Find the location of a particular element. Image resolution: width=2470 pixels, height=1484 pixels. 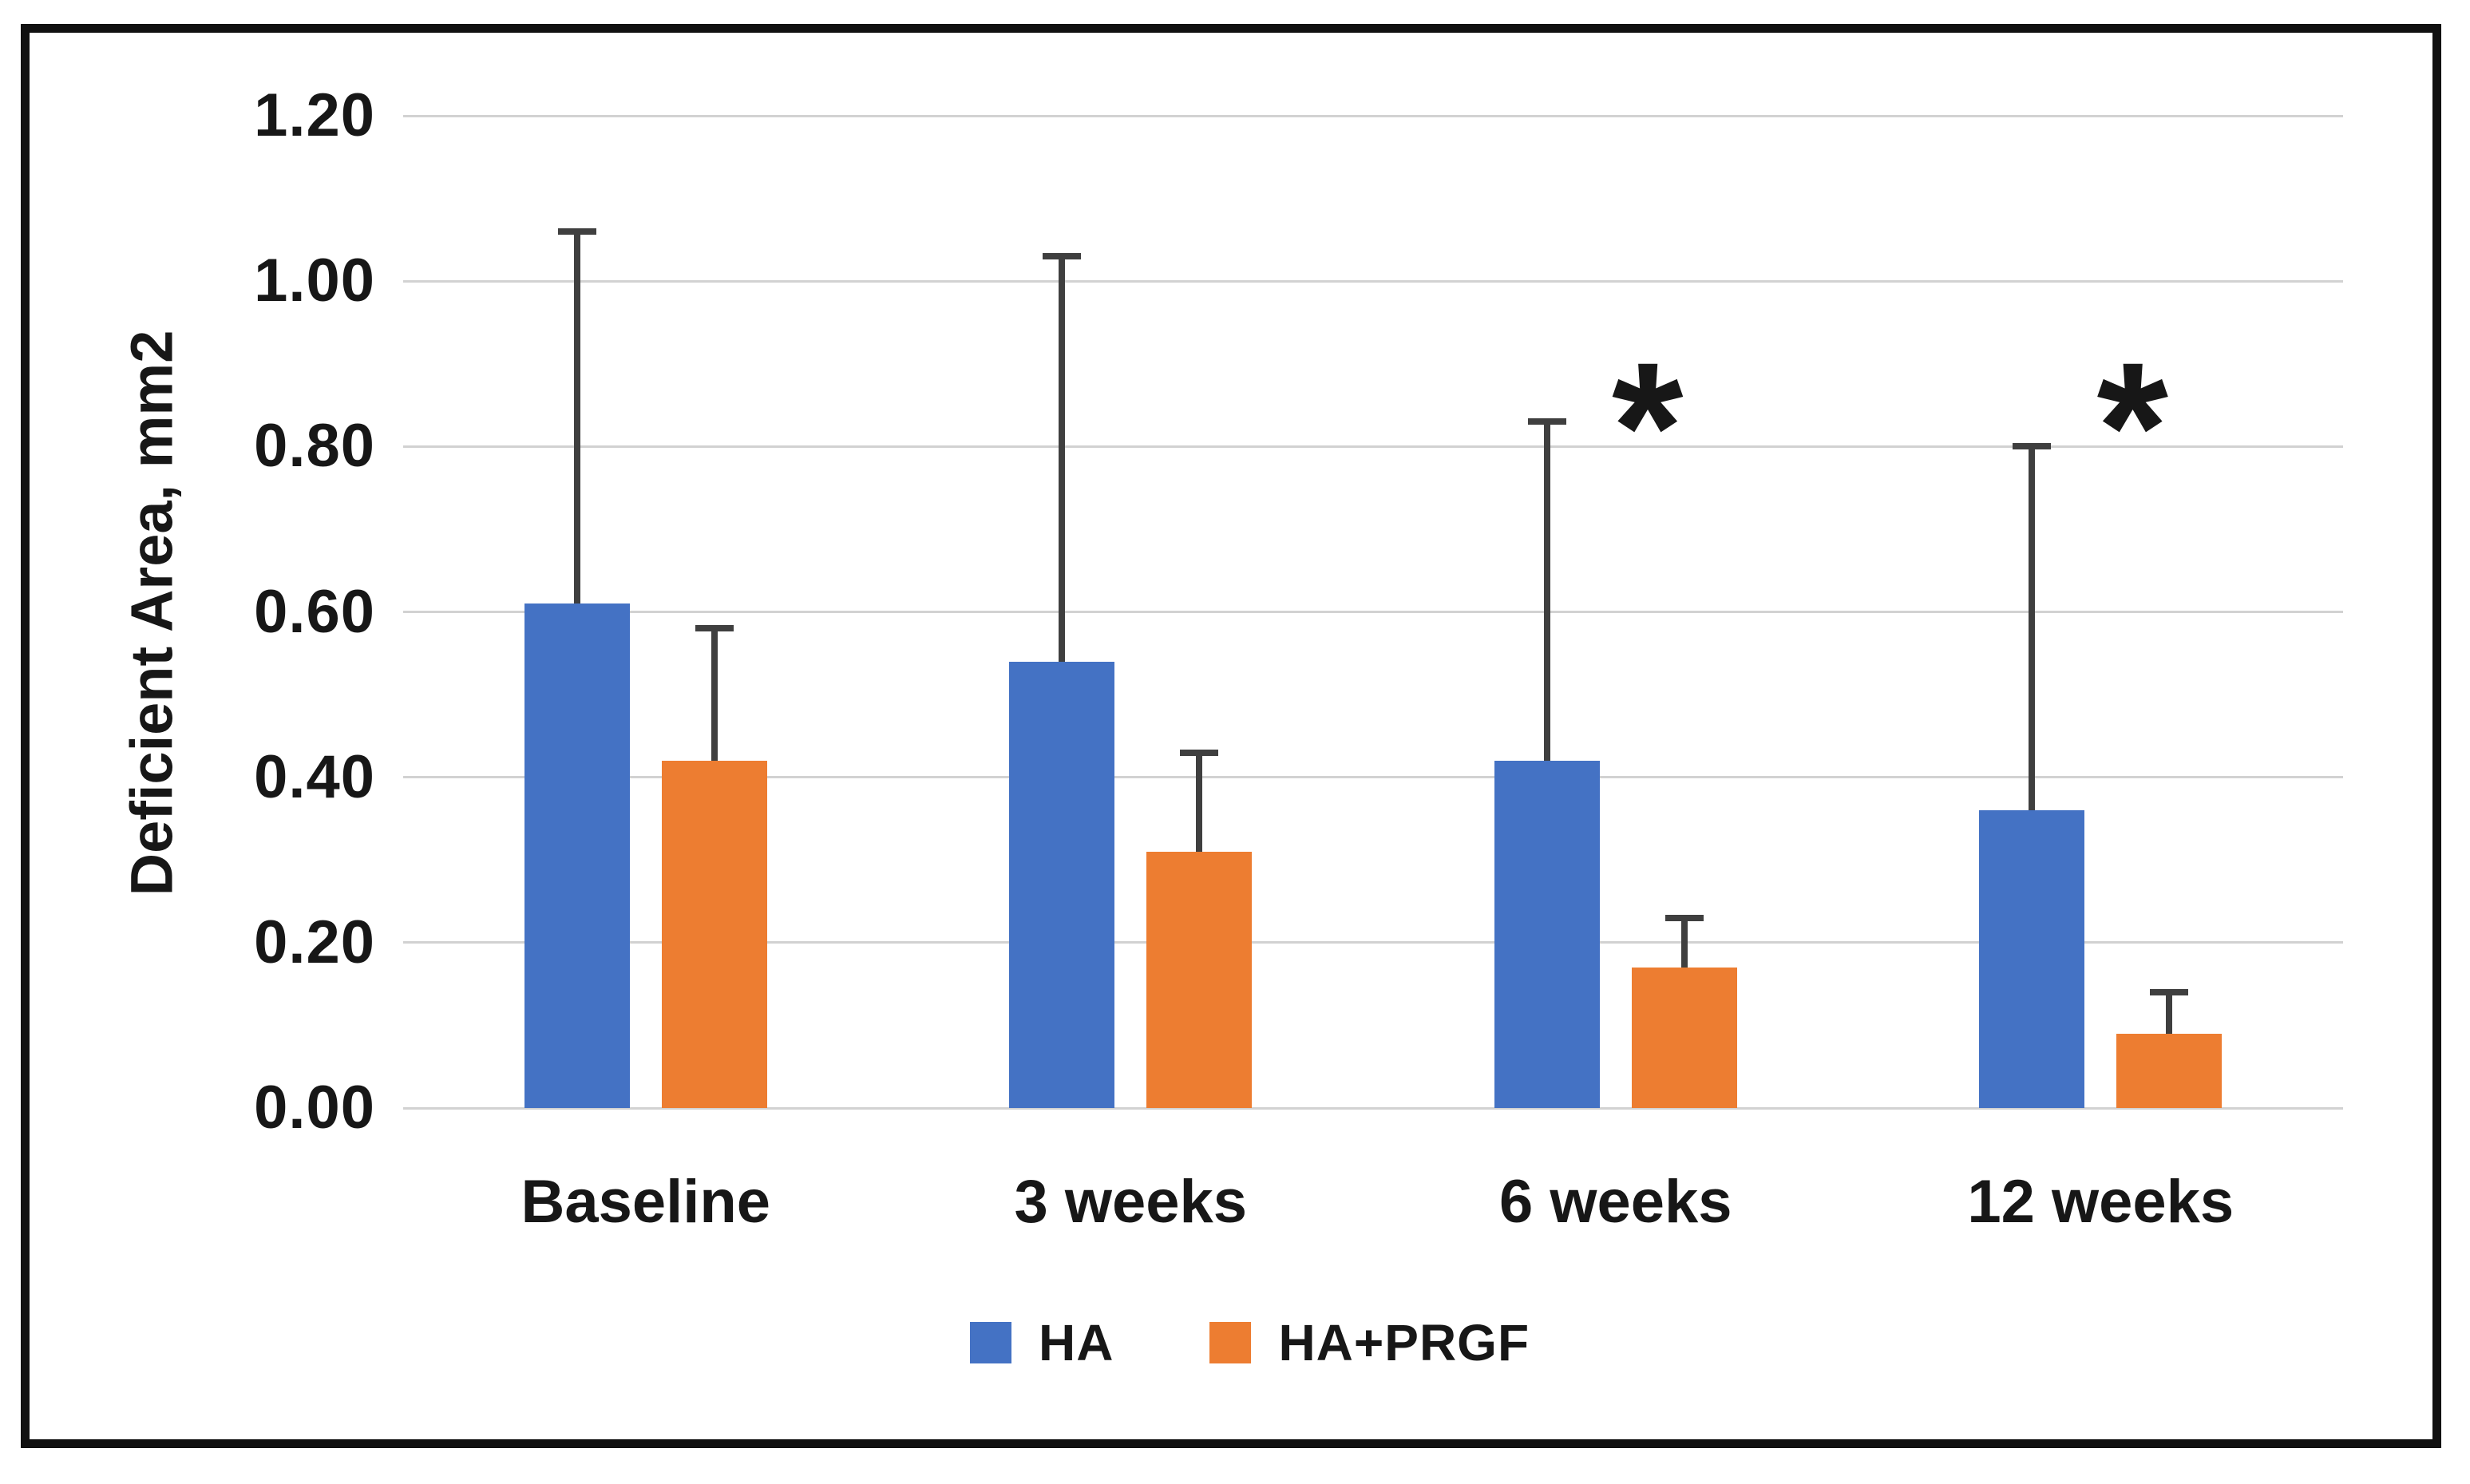

legend-swatch-ha-prgf is located at coordinates (1230, 1342).